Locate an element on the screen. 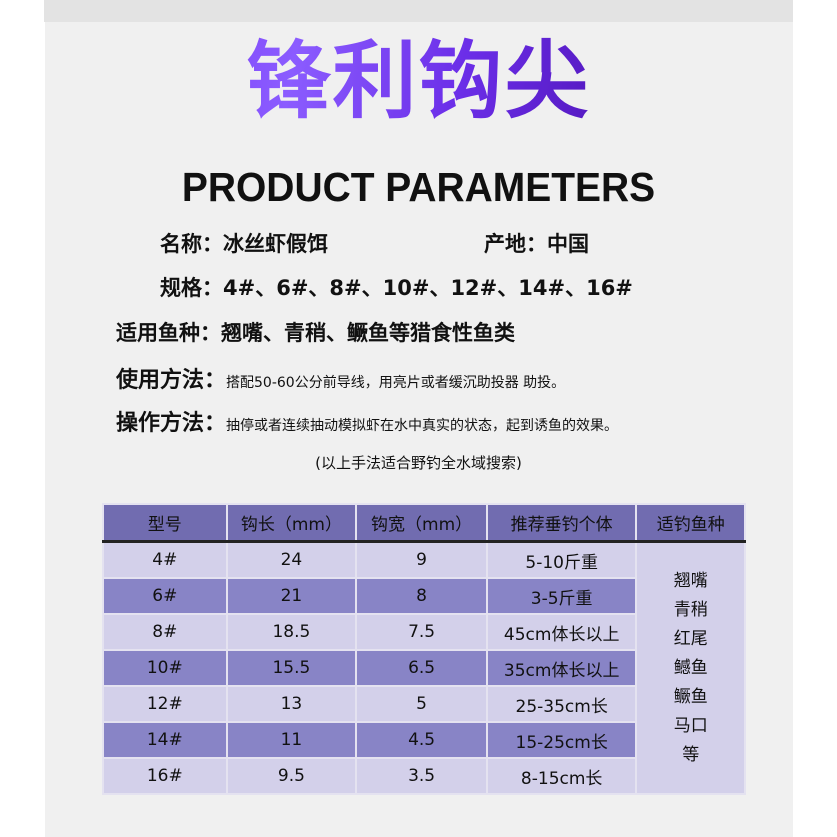 This screenshot has height=837, width=837. operation-row: 操作方法：抽停或者连续抽动模拟虾在水中真实的状态，起到诱鱼的效果。 is located at coordinates (367, 421).